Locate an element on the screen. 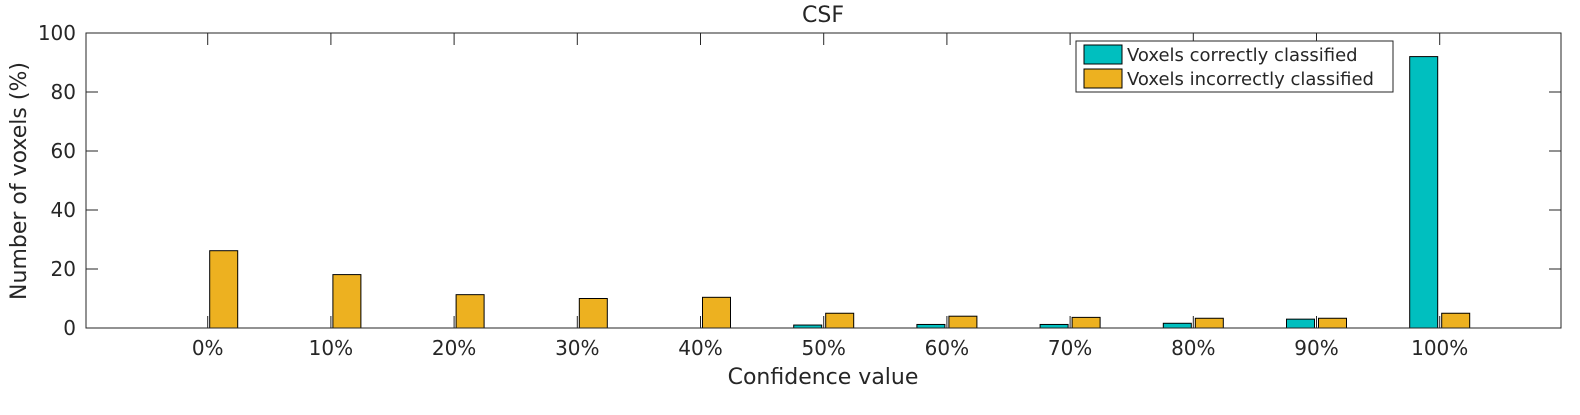  legend-label-correct: Voxels correctly classified is located at coordinates (1242, 55).